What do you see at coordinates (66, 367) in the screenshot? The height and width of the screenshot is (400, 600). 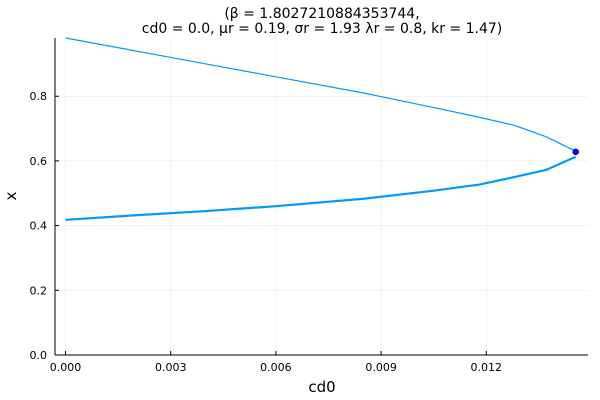 I see `x-tick-label-0: 0.000` at bounding box center [66, 367].